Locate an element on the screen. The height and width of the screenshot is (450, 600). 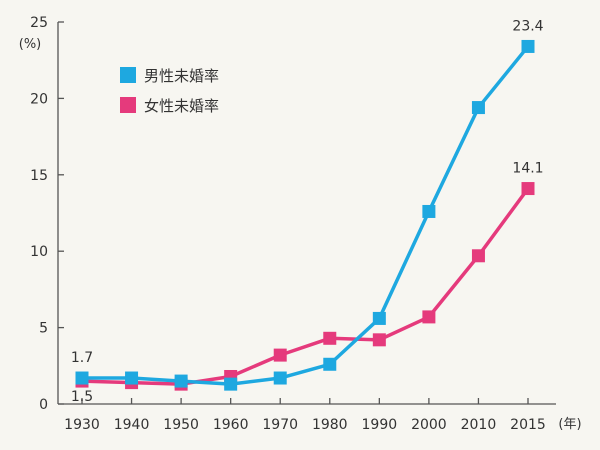
x-tick-label: 2010 is located at coordinates (479, 425).